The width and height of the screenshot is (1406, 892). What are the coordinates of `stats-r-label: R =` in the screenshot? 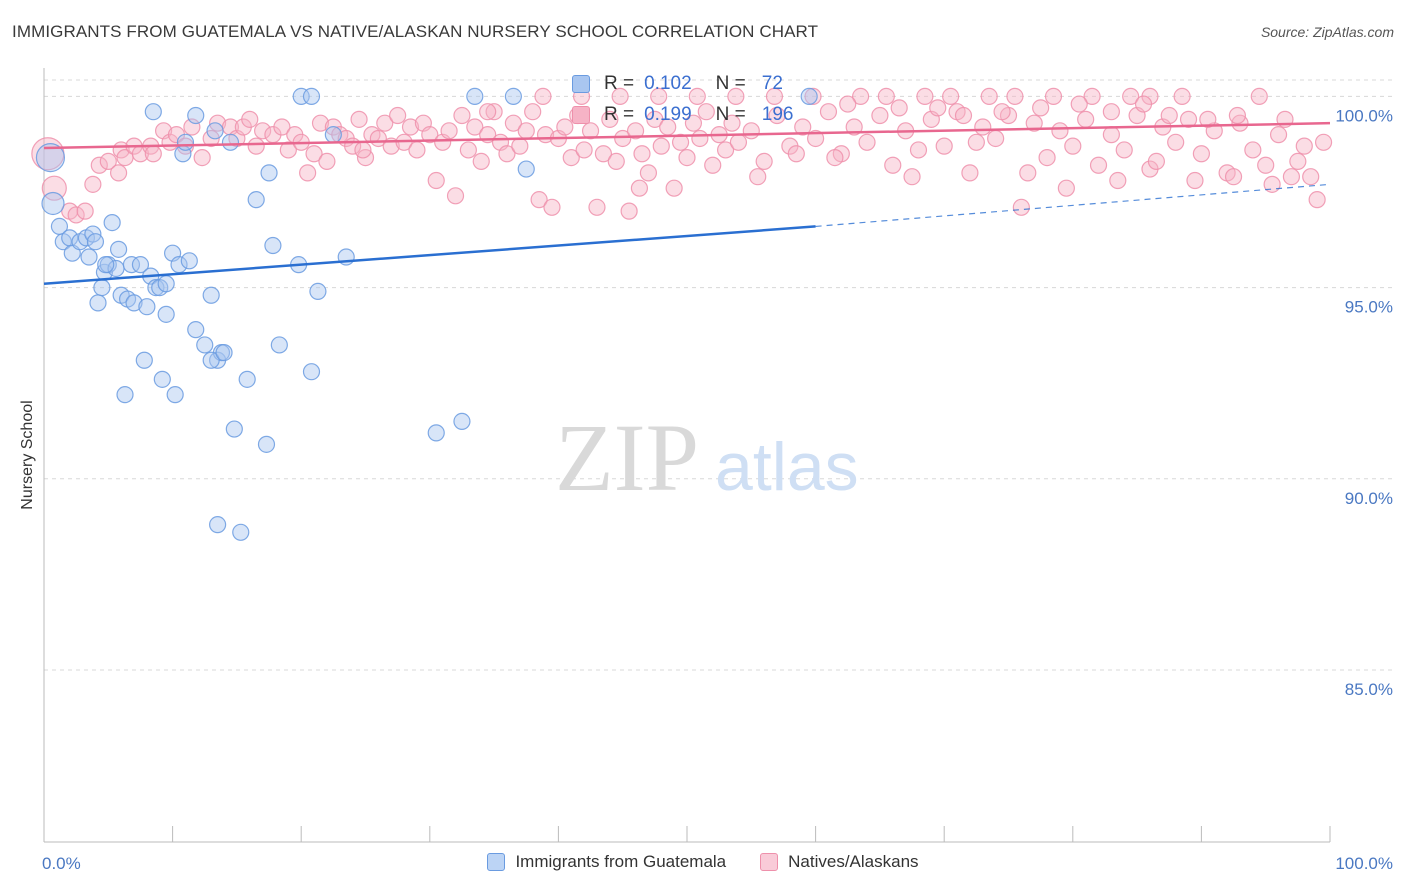 It's located at (619, 83).